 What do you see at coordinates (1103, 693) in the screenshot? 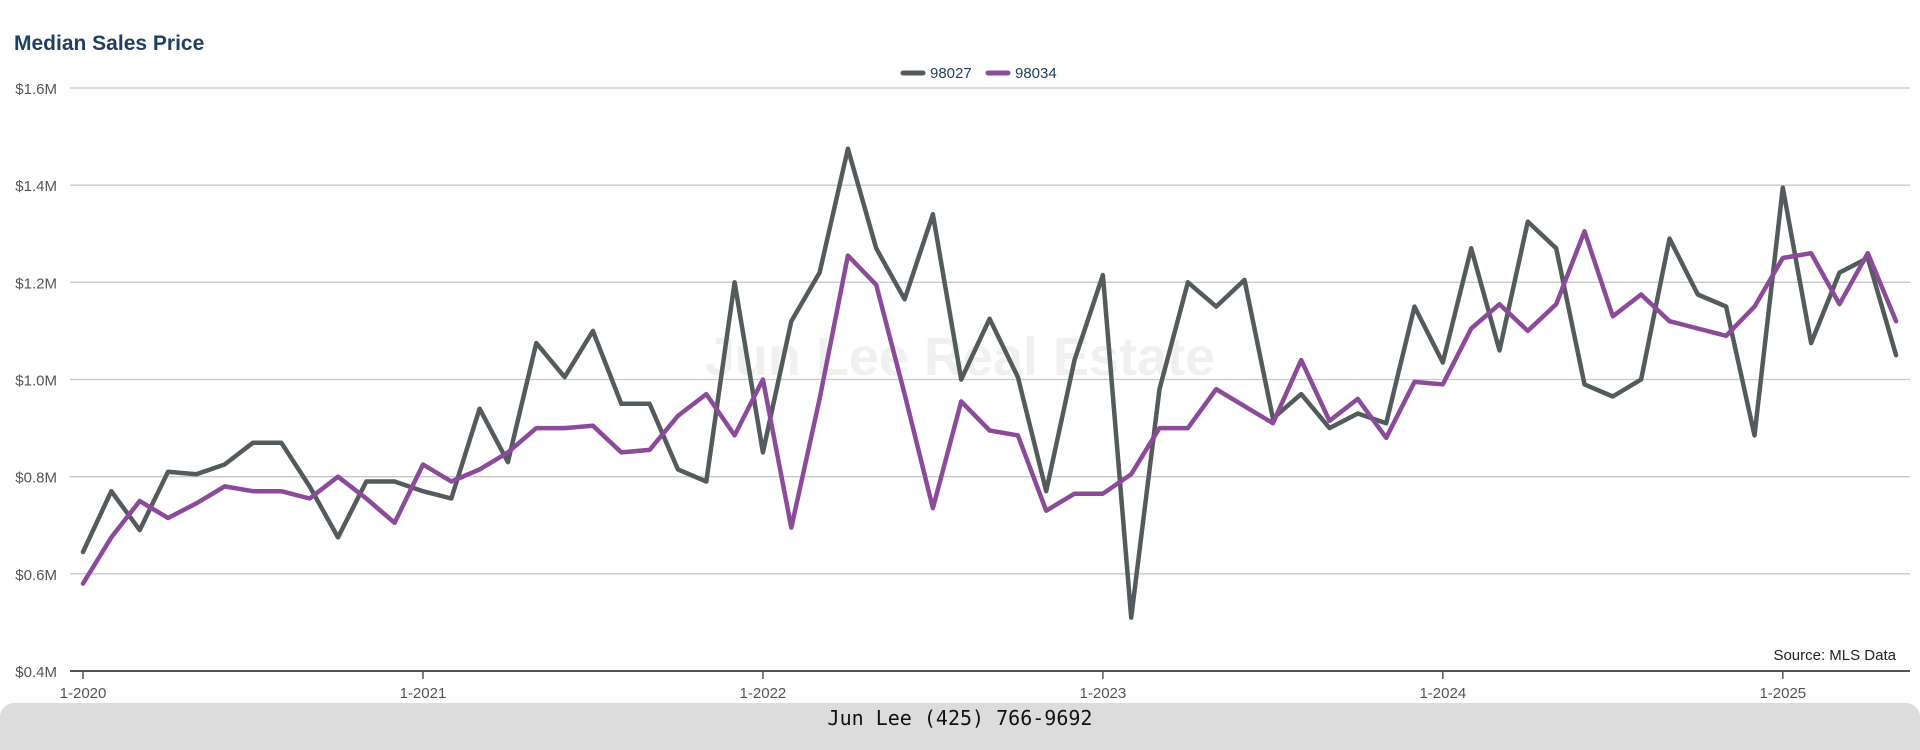
I see `x-tick-label: 1-2023` at bounding box center [1103, 693].